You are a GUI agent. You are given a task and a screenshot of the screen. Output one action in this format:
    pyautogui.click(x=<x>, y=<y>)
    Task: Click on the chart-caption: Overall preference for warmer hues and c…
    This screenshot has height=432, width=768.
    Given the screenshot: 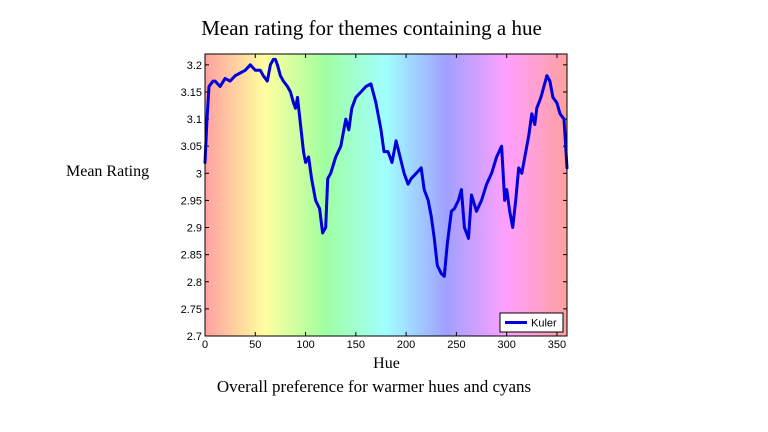 What is the action you would take?
    pyautogui.click(x=374, y=386)
    